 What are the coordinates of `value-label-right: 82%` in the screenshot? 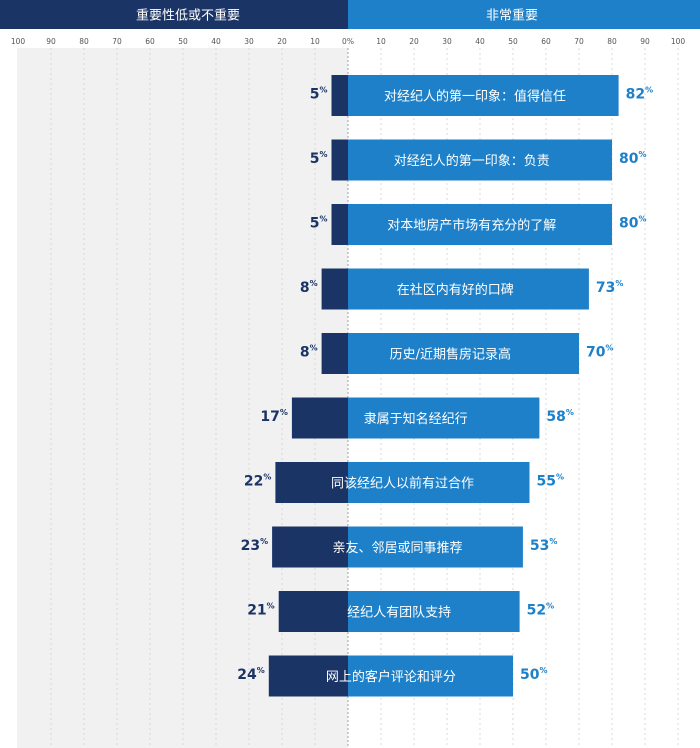 It's located at (640, 94).